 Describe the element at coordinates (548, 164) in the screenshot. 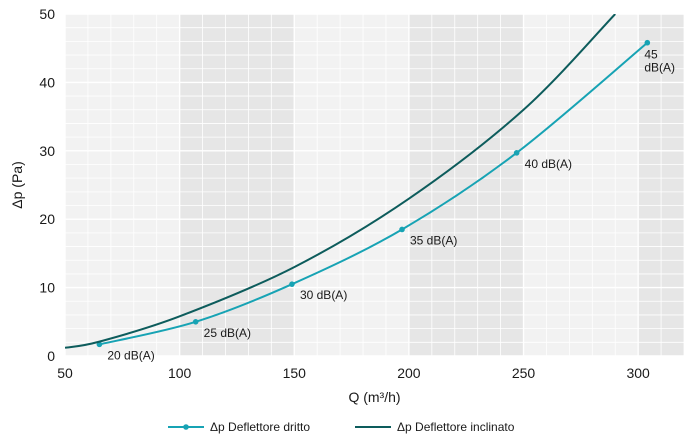

I see `data-label: 40 dB(A)` at that location.